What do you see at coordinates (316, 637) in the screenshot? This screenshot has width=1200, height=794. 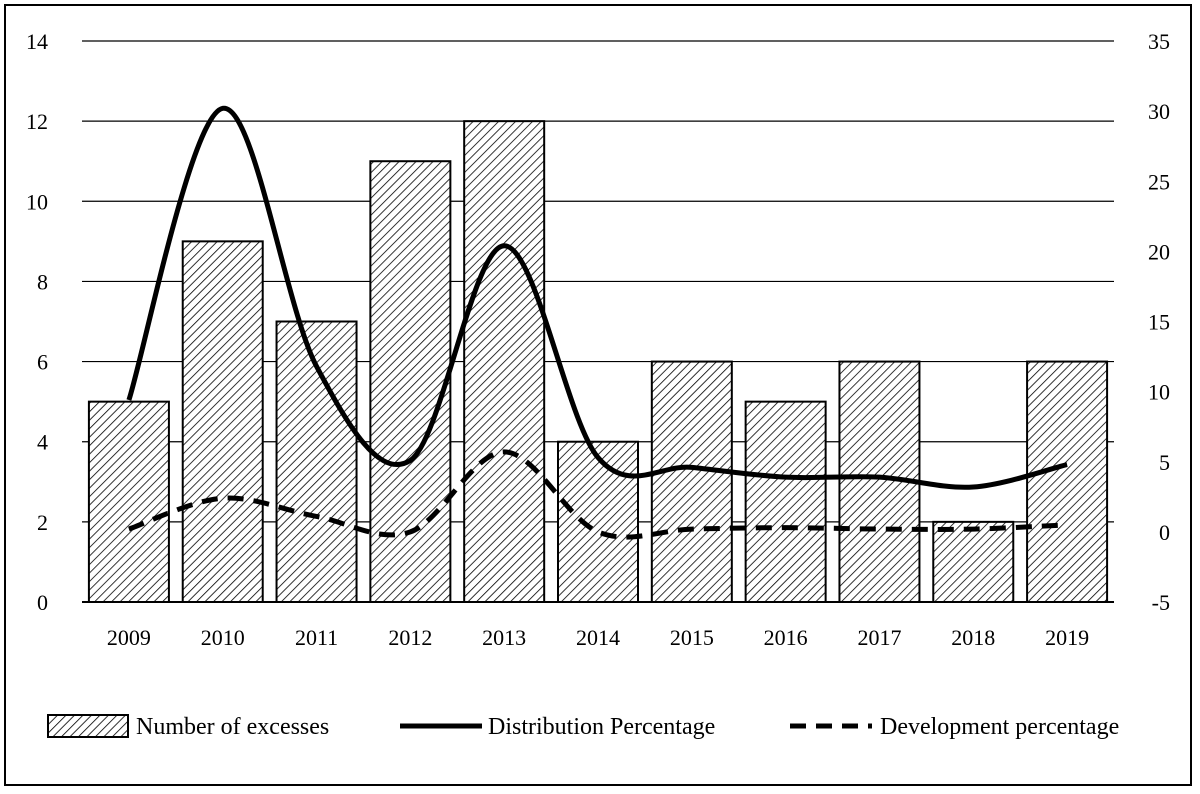 I see `x-tick-label: 2011` at bounding box center [316, 637].